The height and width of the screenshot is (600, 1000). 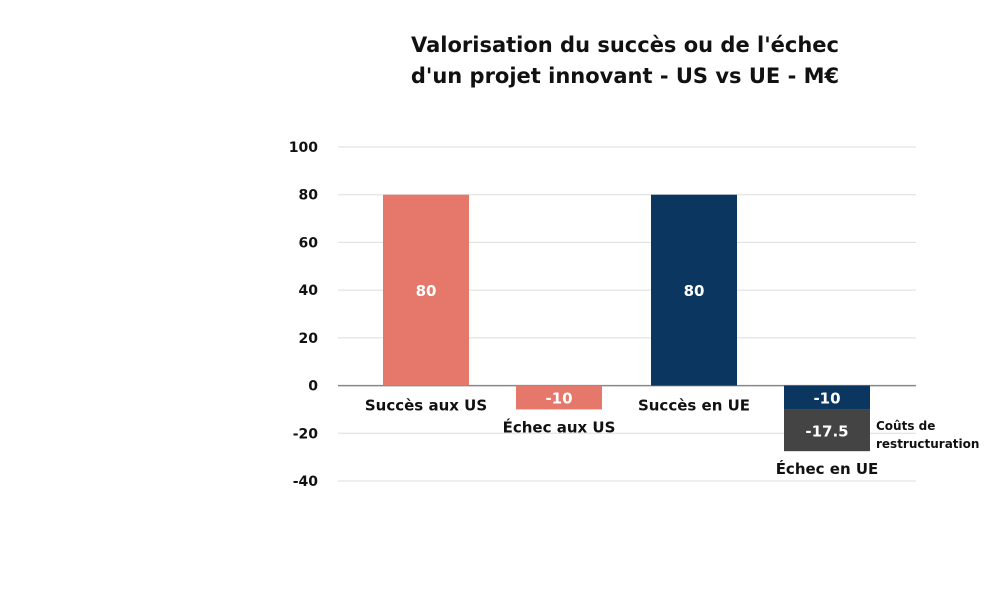 I want to click on chart-title-line-1: Valorisation du succès ou de l'échec, so click(x=625, y=45).